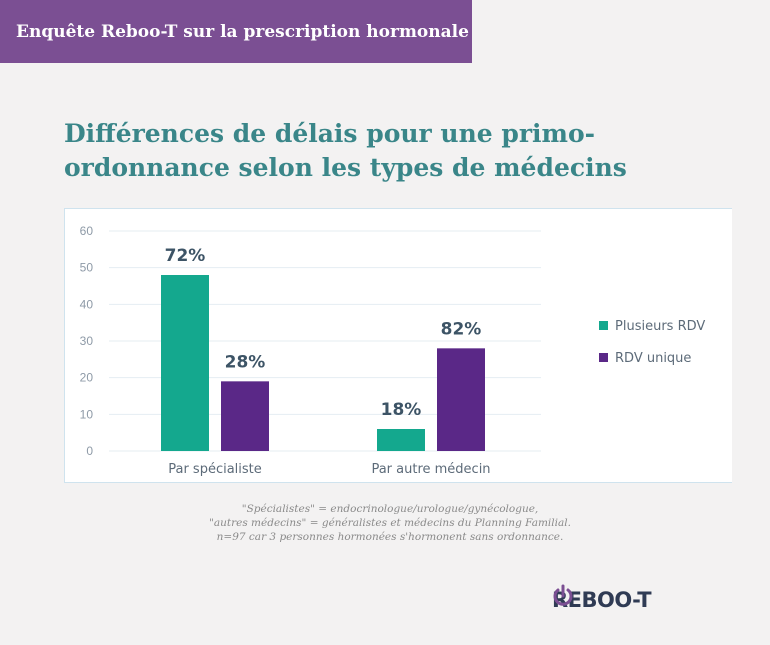  What do you see at coordinates (87, 414) in the screenshot?
I see `y-tick-label: 10` at bounding box center [87, 414].